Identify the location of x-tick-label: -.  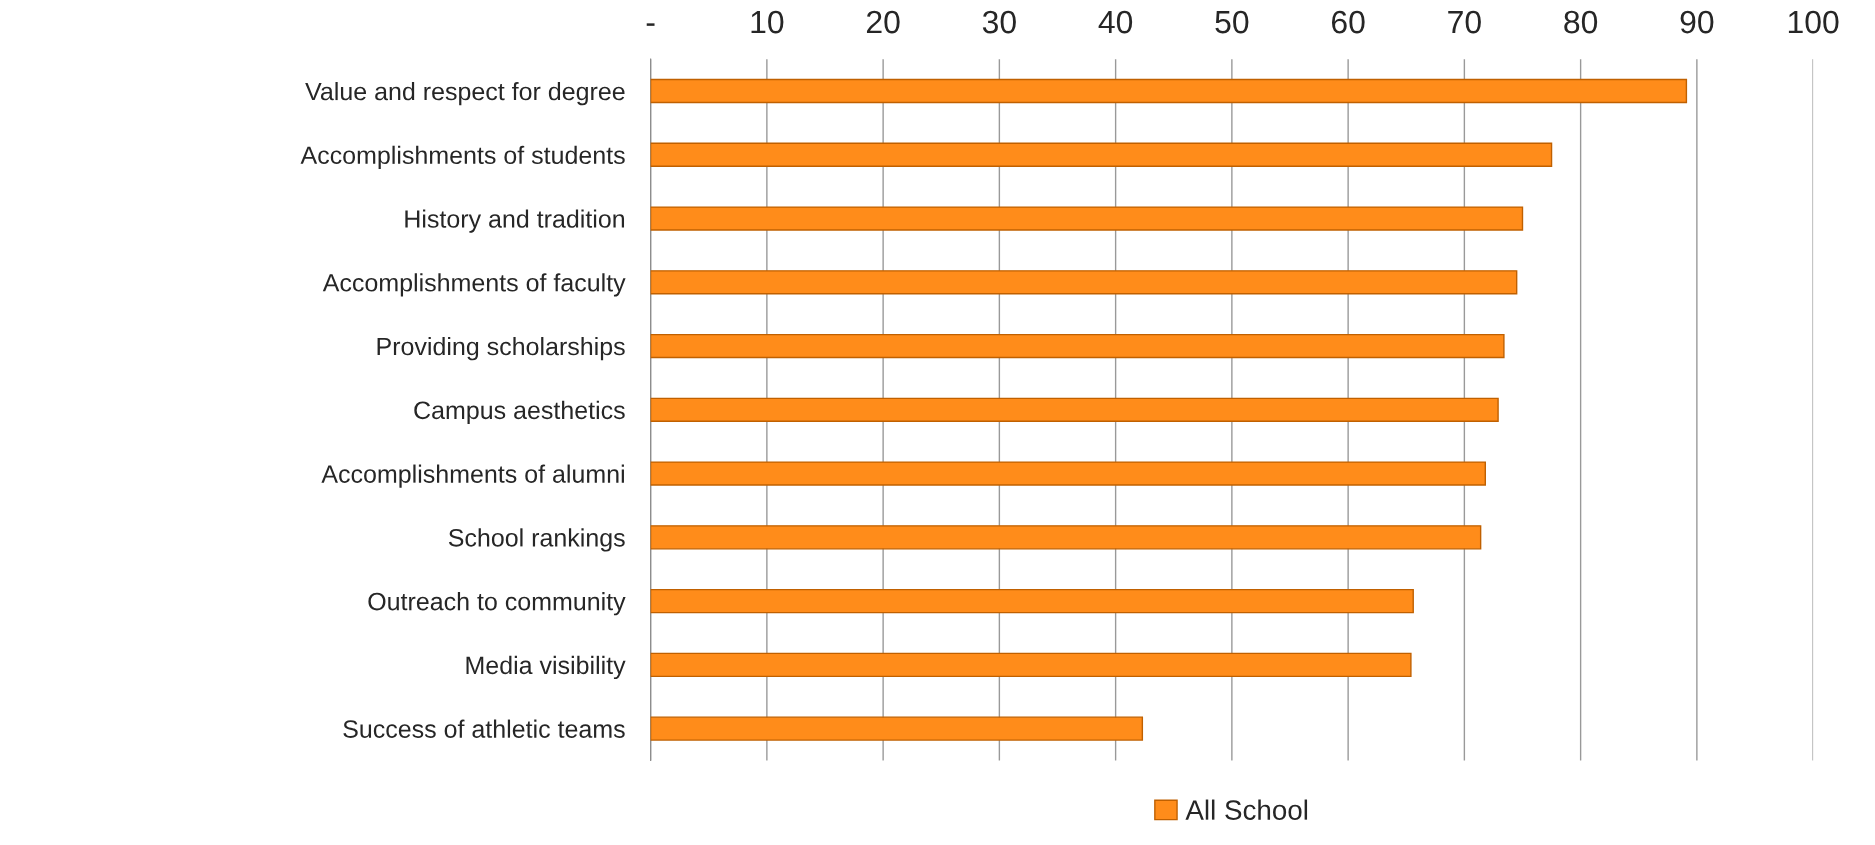
(650, 24).